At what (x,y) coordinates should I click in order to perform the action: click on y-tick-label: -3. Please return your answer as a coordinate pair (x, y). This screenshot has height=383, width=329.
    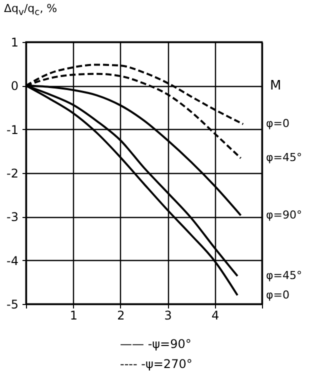
    Looking at the image, I should click on (12, 217).